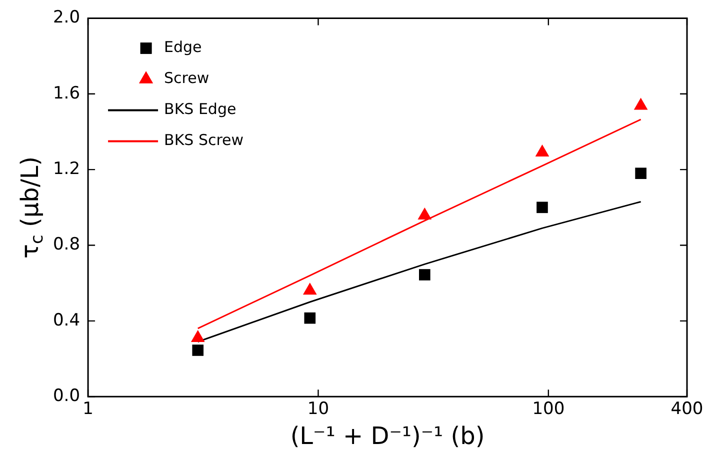 This screenshot has width=707, height=461. What do you see at coordinates (66, 168) in the screenshot?
I see `y-tick-label: 1.2` at bounding box center [66, 168].